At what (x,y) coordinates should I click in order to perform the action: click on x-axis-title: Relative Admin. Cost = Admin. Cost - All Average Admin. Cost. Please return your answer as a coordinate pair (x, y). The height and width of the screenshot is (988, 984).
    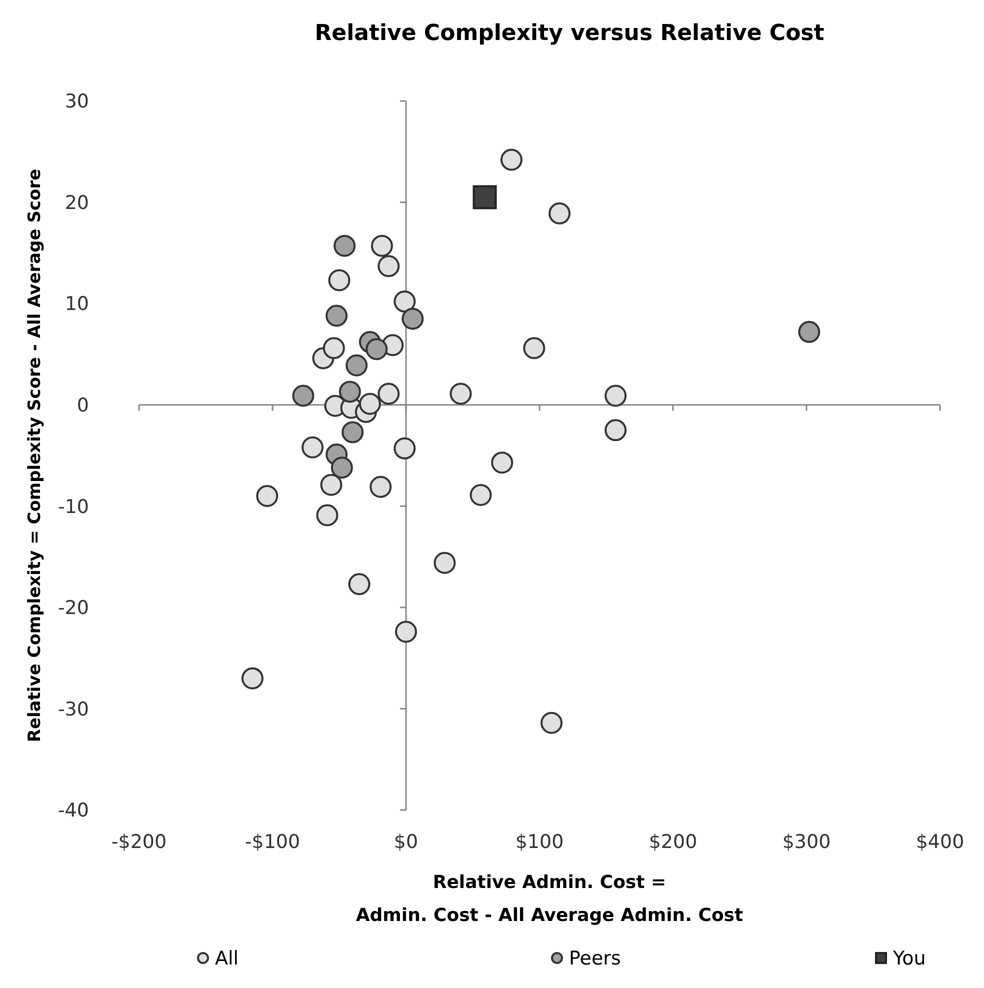
    Looking at the image, I should click on (550, 899).